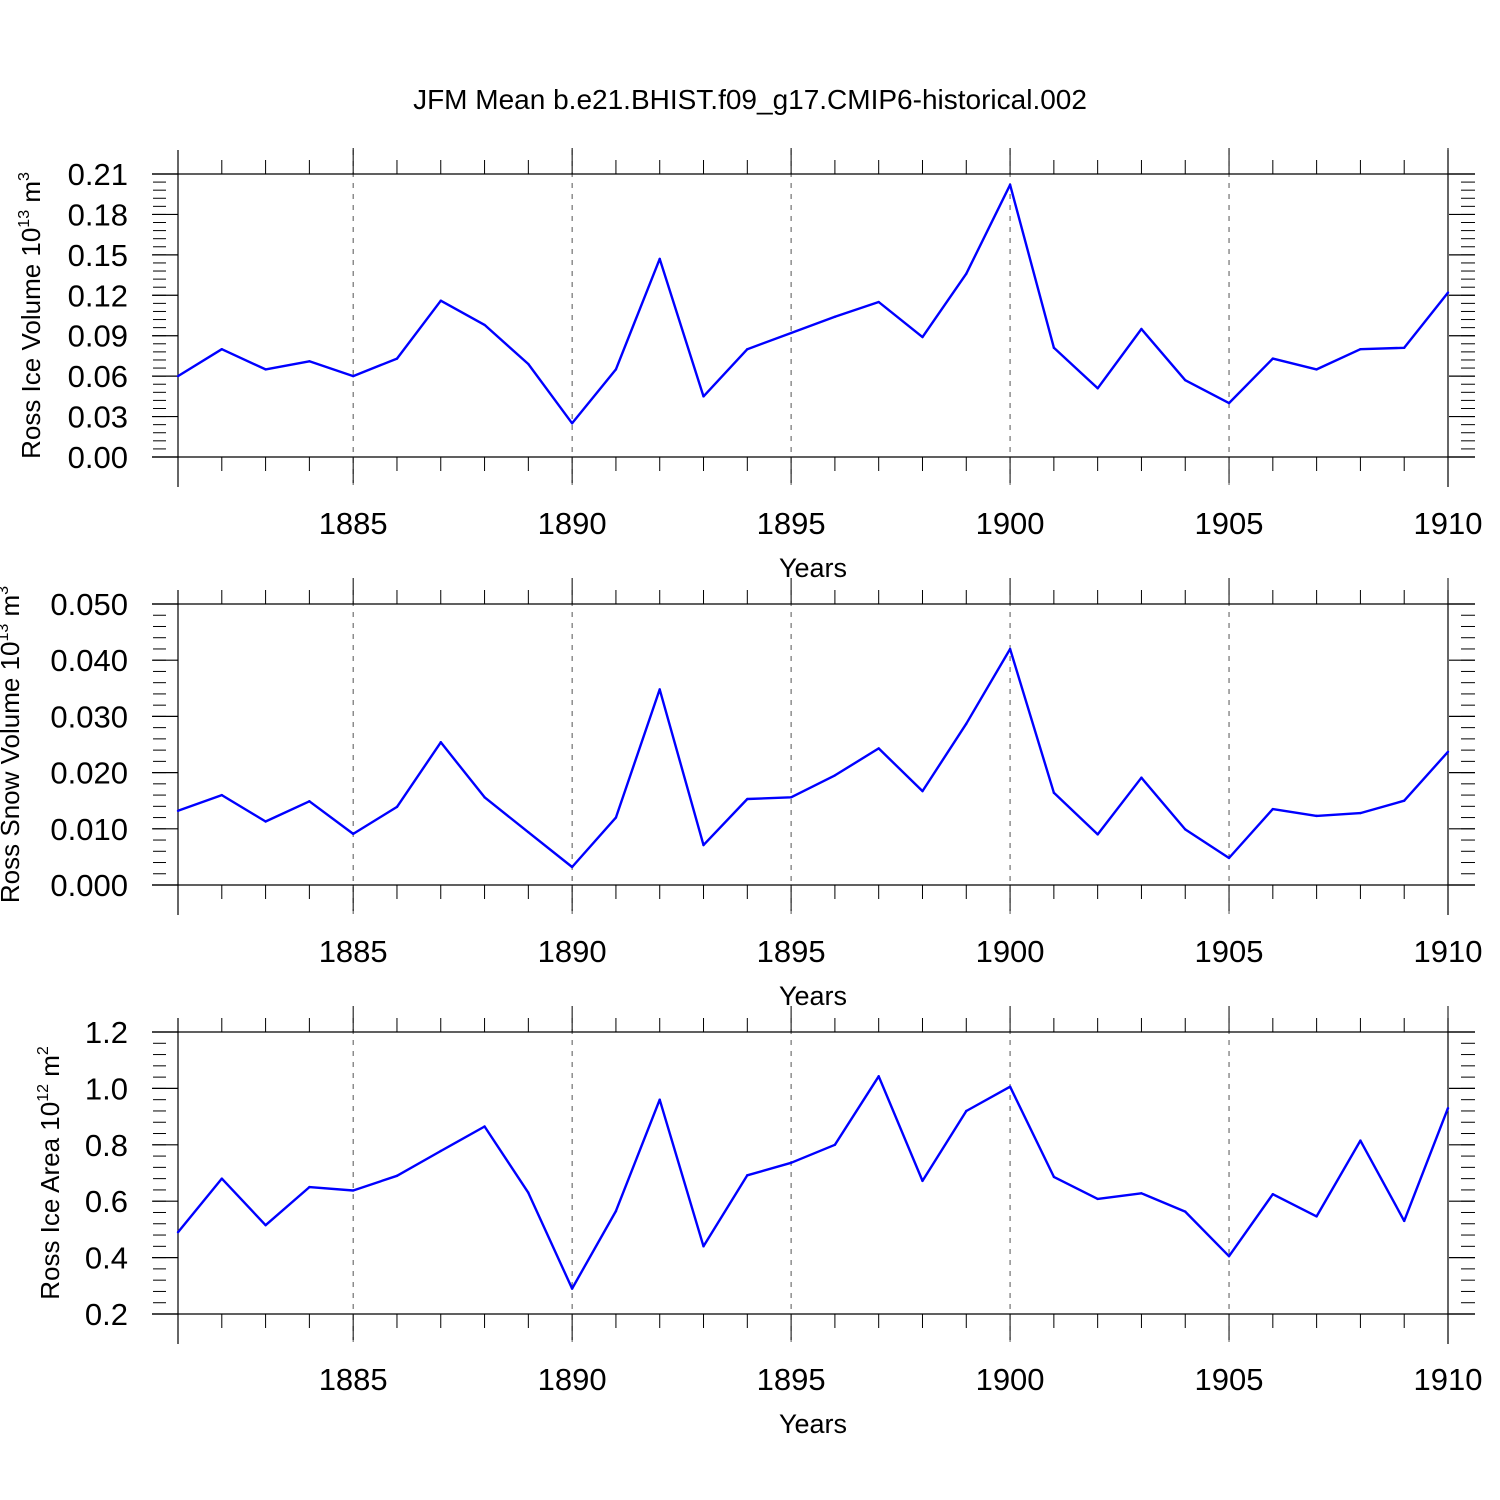 Image resolution: width=1500 pixels, height=1500 pixels. I want to click on y-tick-label: 0.000, so click(89, 885).